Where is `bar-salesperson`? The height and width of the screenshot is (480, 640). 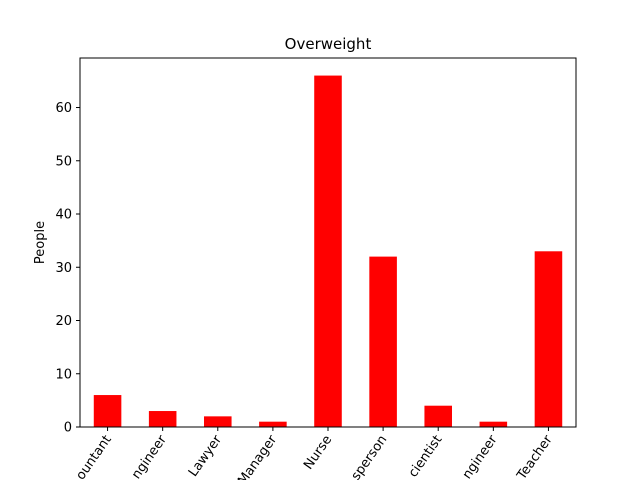 bar-salesperson is located at coordinates (383, 341).